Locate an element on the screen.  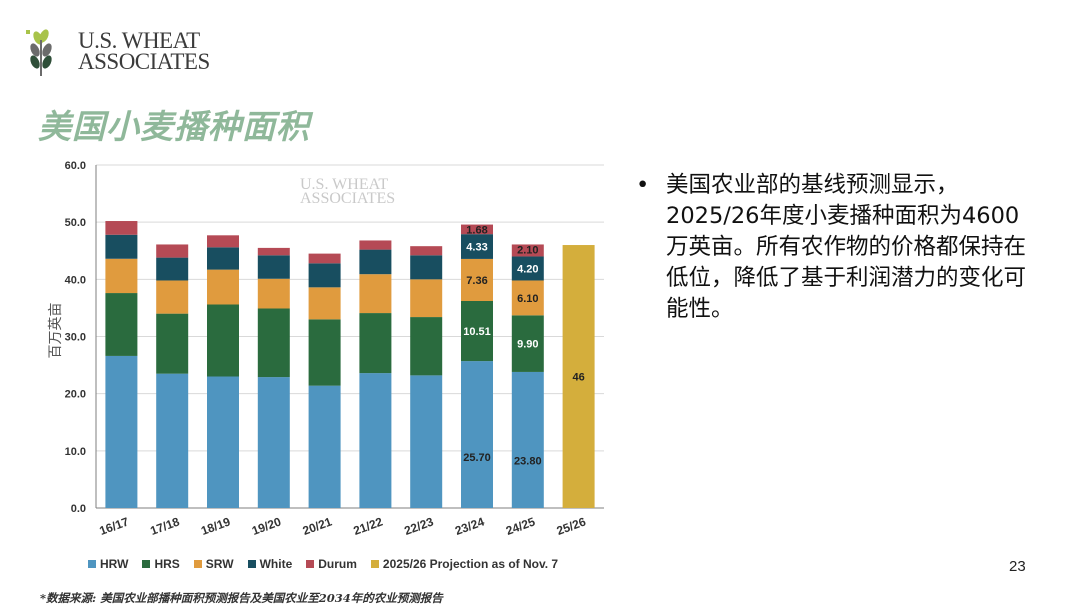
data-label: 6.10 is located at coordinates (527, 299).